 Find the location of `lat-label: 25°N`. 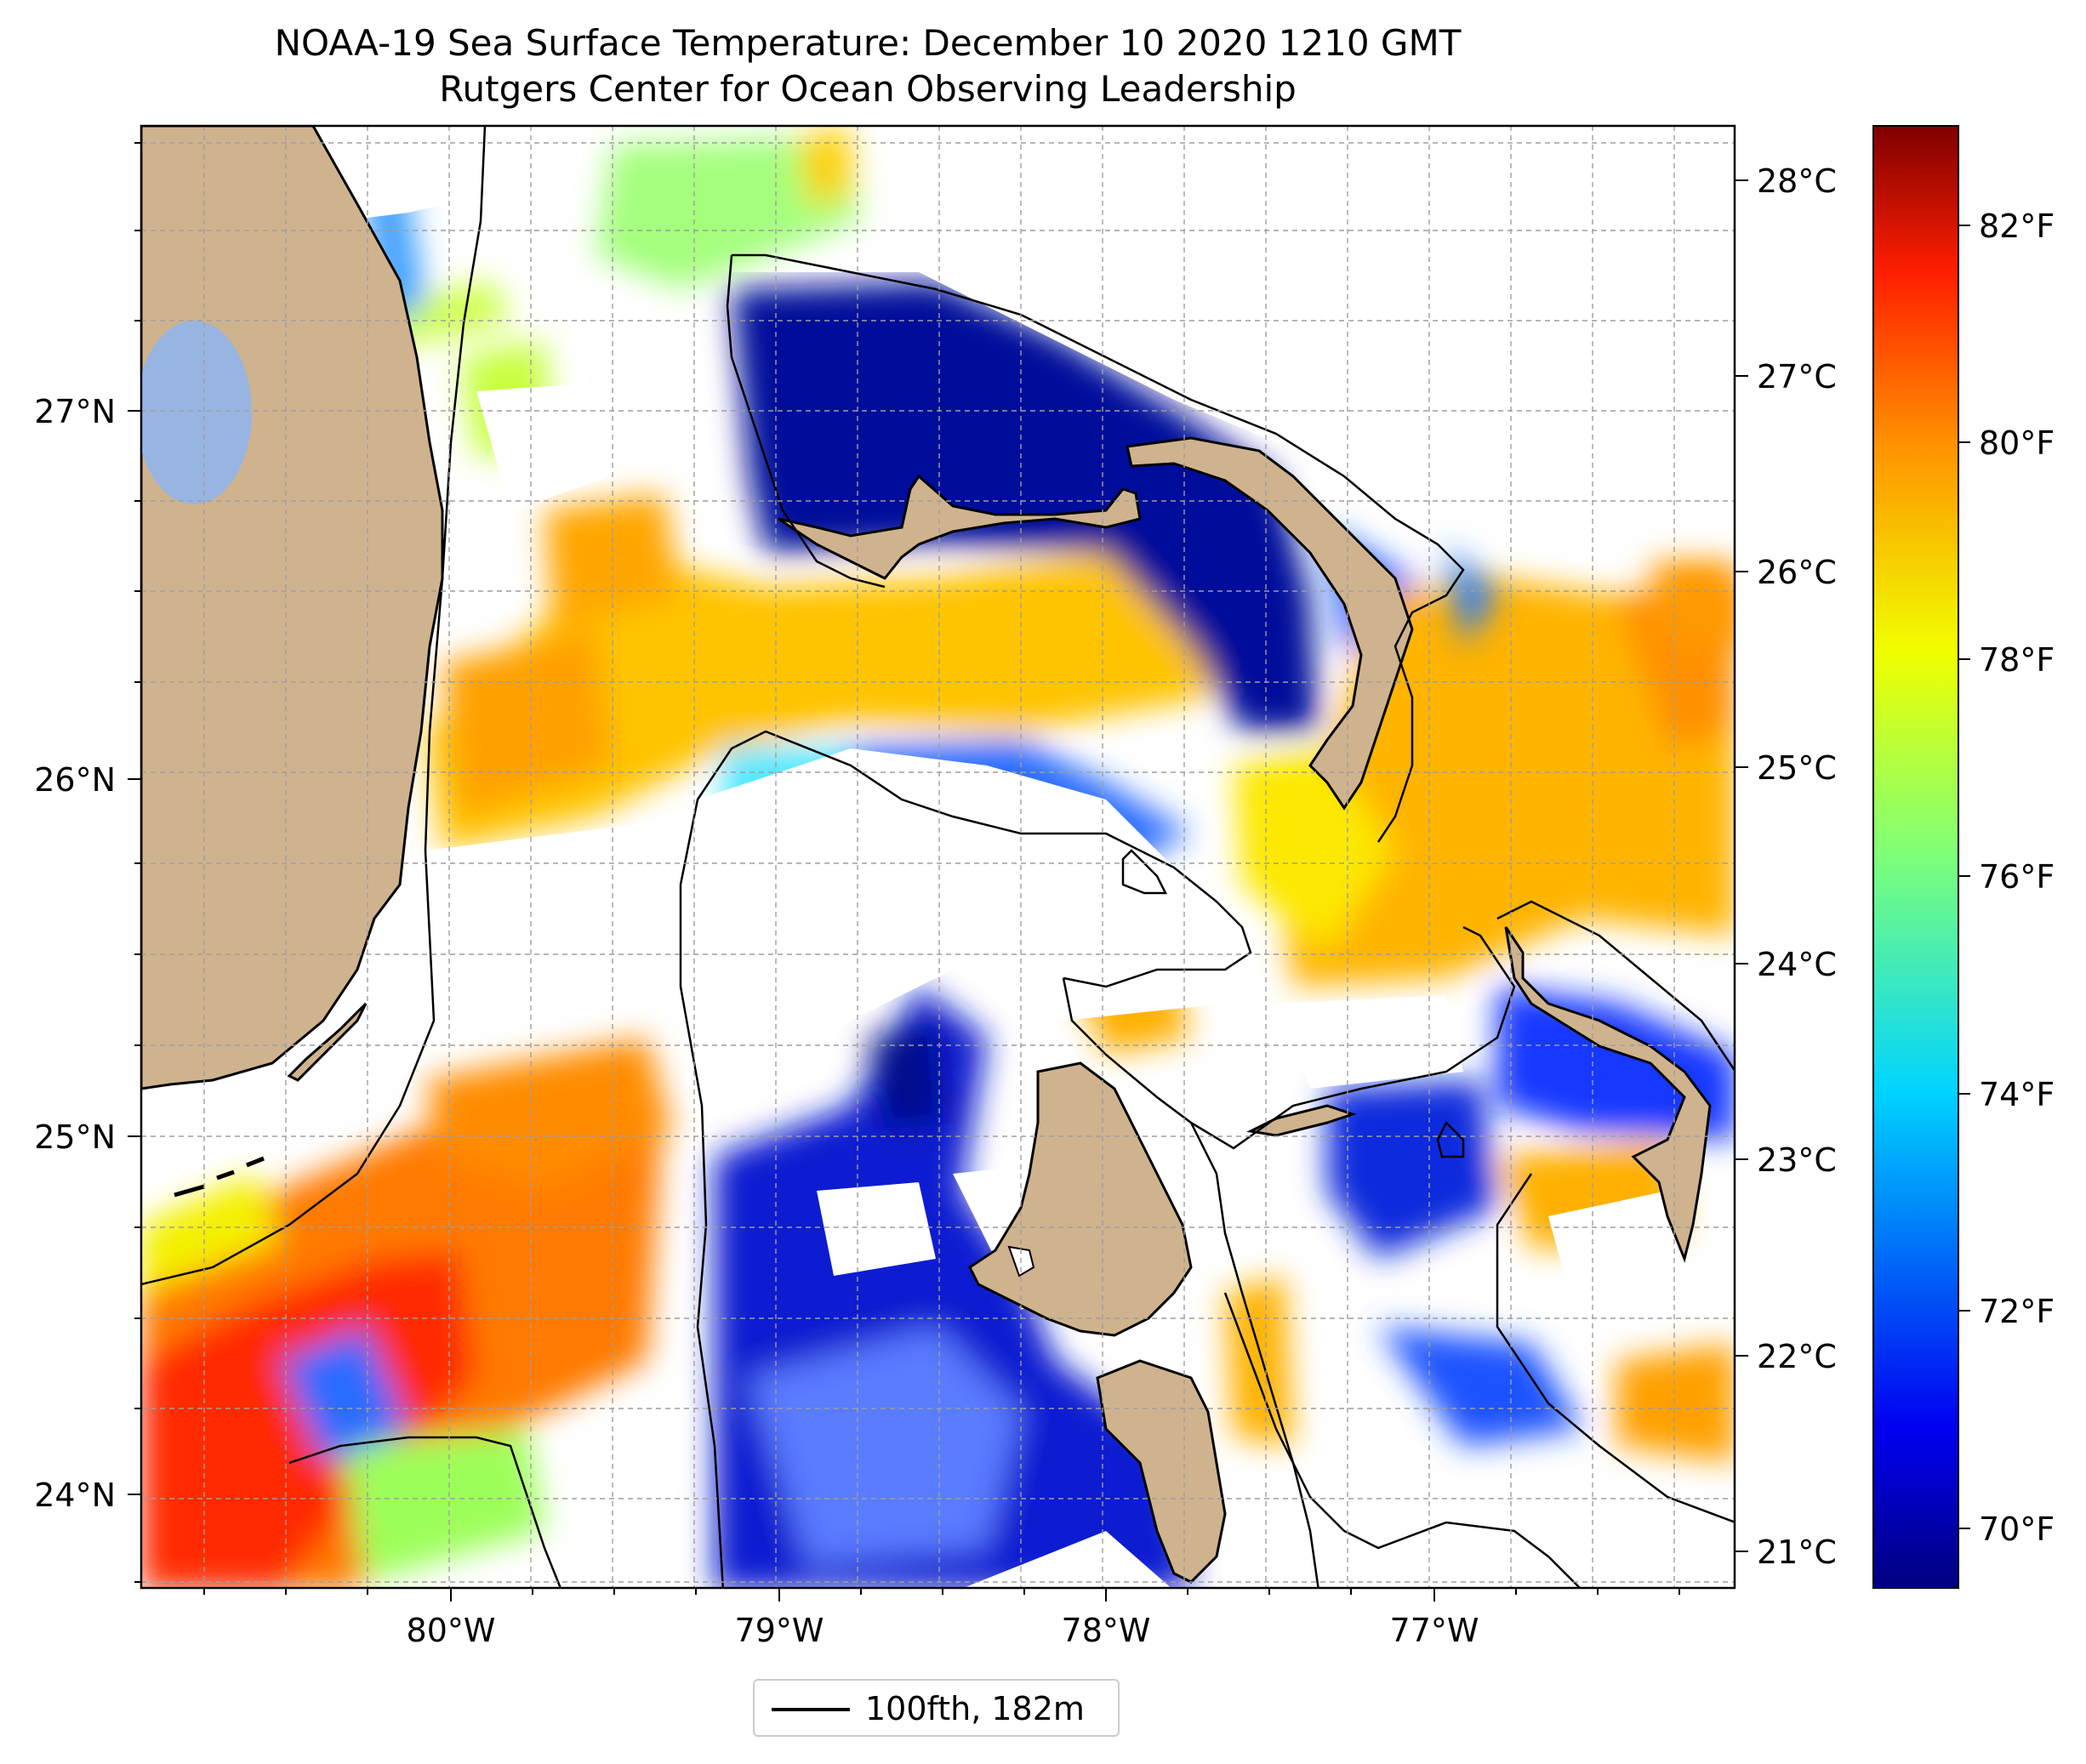

lat-label: 25°N is located at coordinates (75, 1137).